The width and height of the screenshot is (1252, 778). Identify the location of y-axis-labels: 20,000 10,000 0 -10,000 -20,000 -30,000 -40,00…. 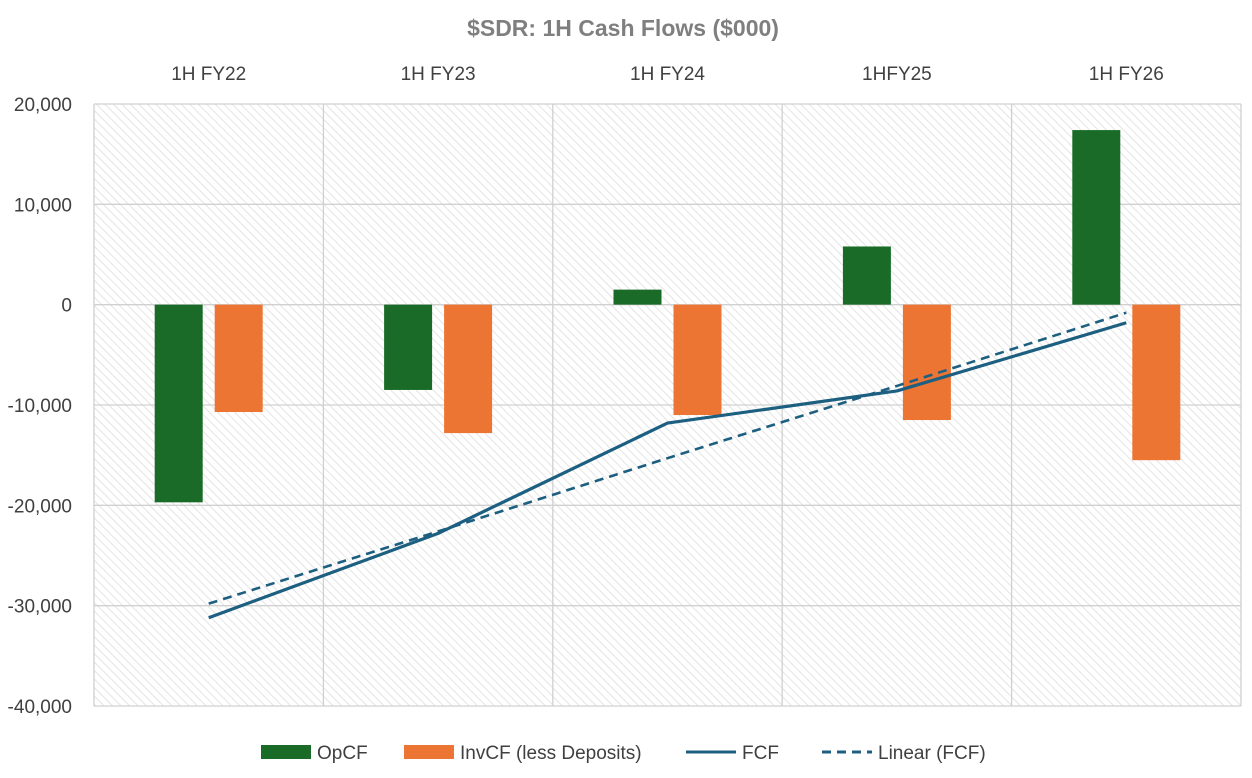
(40, 406).